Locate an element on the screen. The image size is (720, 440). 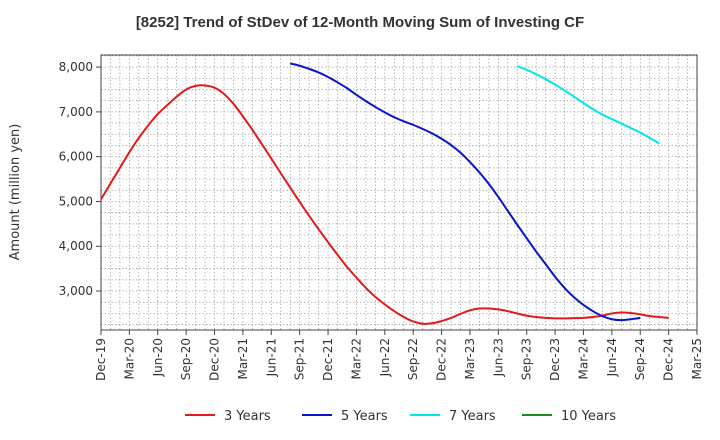
x-tick-label: Mar-20 is located at coordinates (129, 358).